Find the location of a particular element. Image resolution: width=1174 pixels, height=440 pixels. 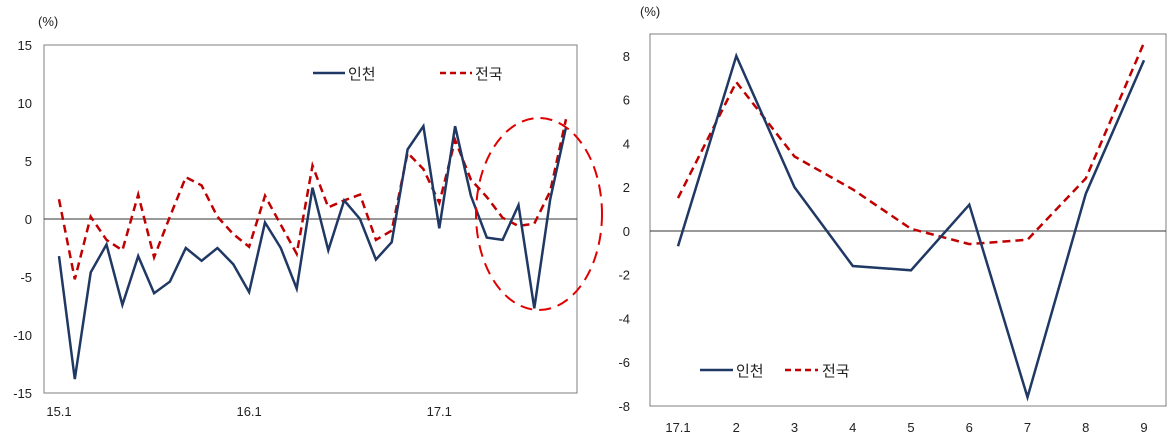

right-y-unit-label: (%) is located at coordinates (650, 11).